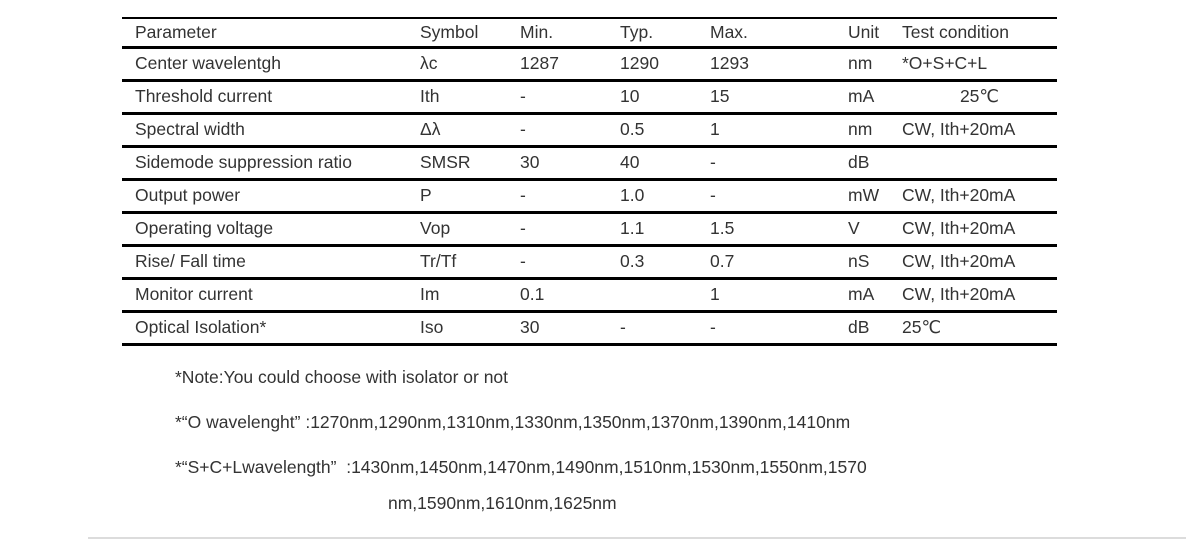 This screenshot has width=1186, height=540. I want to click on table-cell: 1.1, so click(632, 228).